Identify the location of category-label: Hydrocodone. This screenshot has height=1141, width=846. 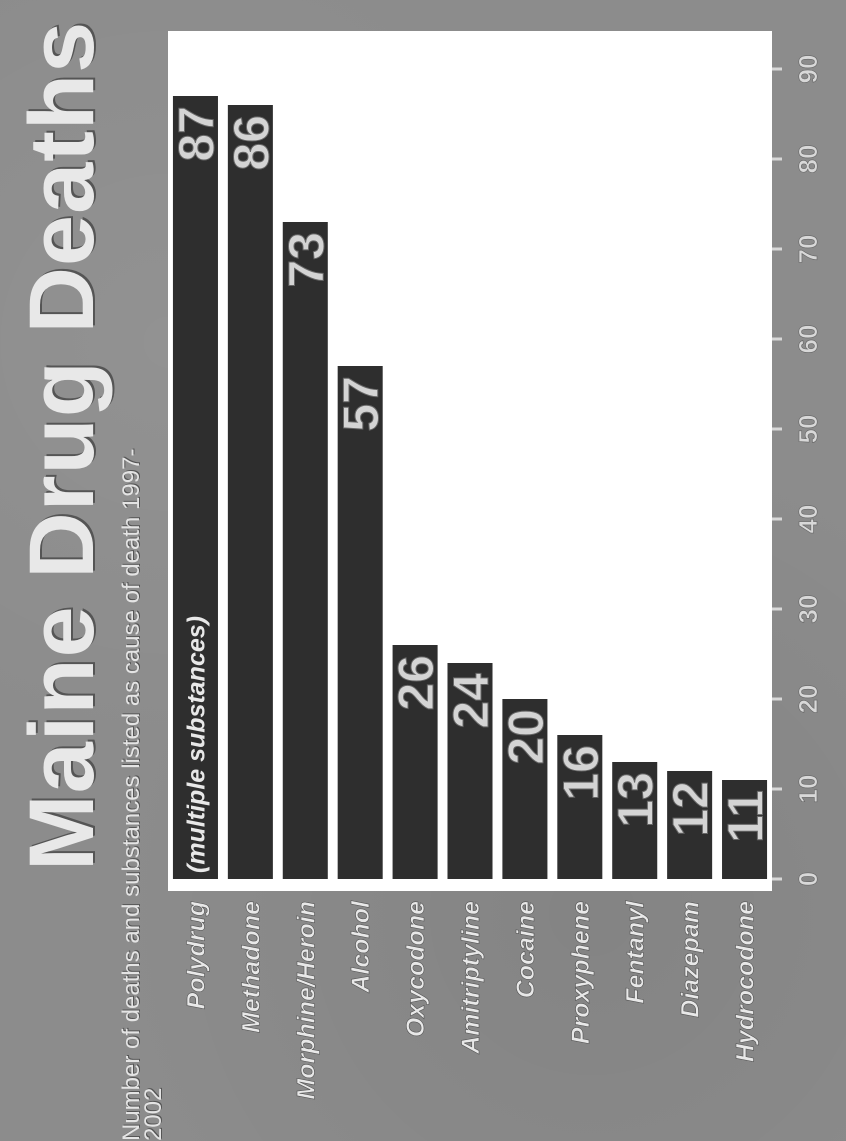
(746, 981).